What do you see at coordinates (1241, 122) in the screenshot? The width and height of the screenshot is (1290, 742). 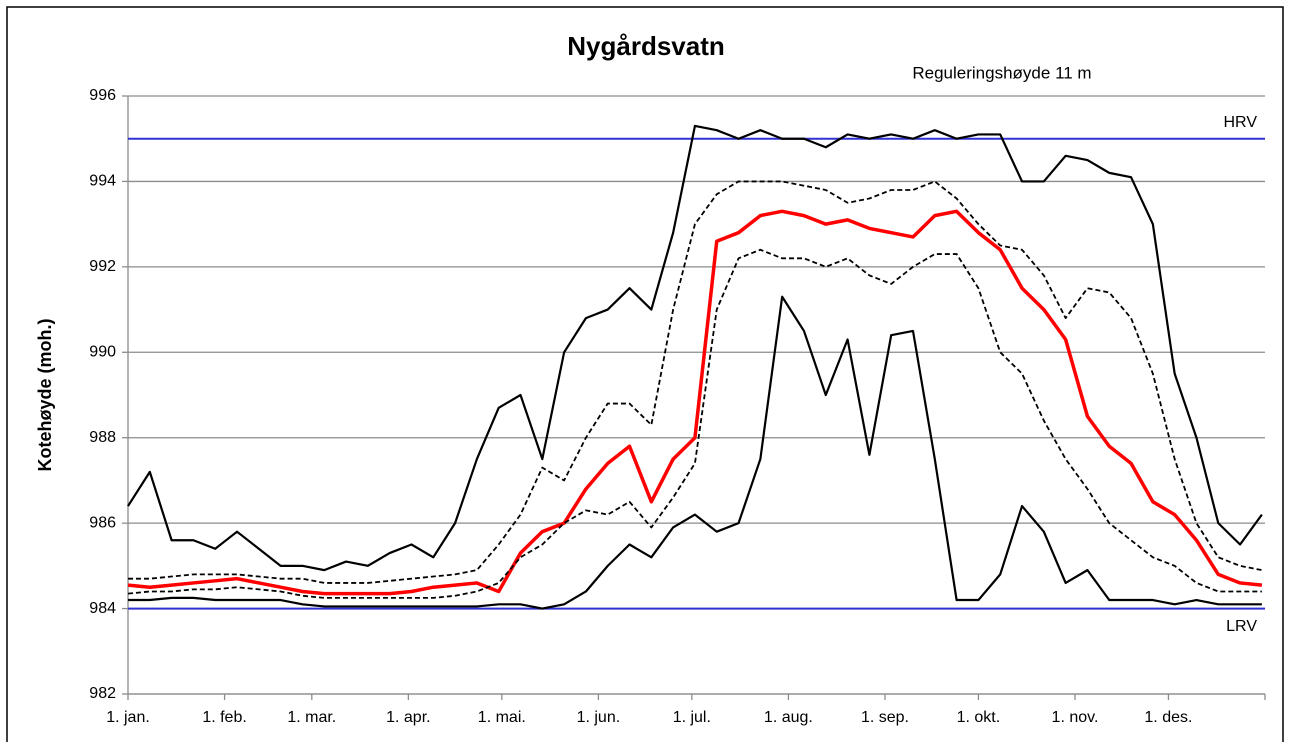 I see `reference-label: HRV` at bounding box center [1241, 122].